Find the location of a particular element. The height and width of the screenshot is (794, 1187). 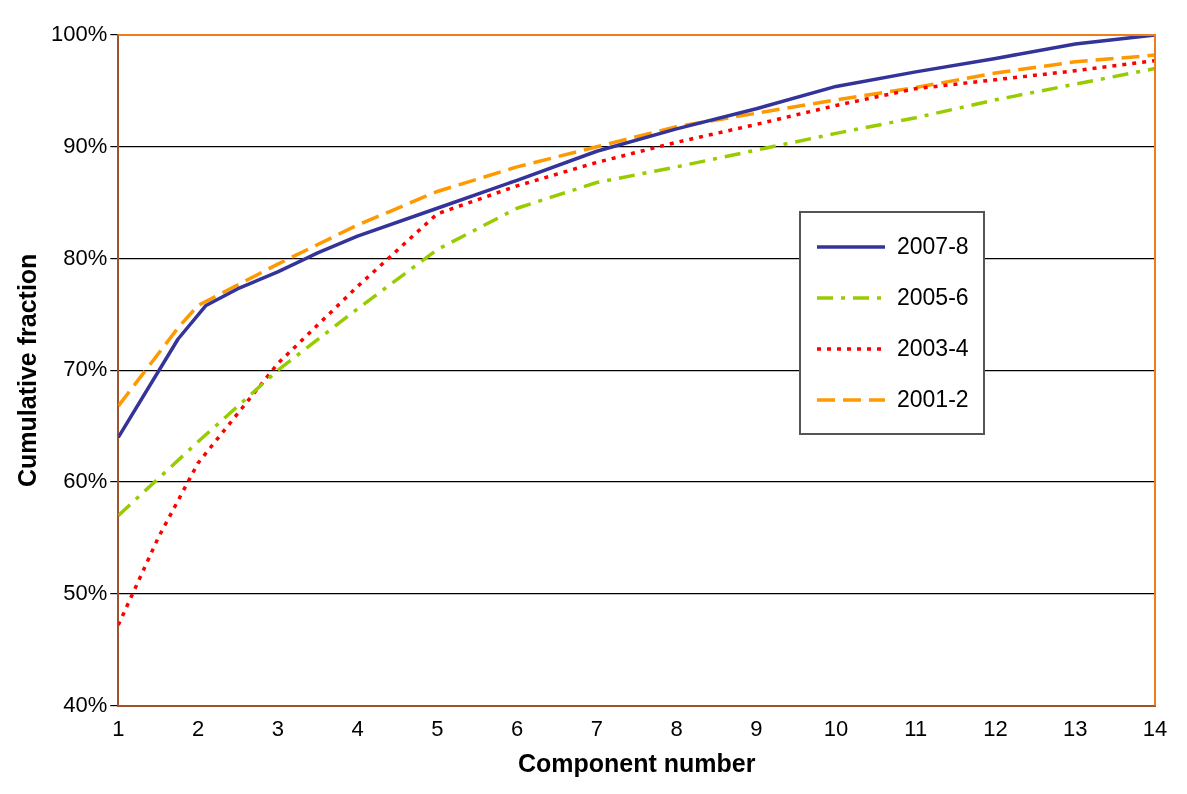

y-tick-label: 60% is located at coordinates (85, 481).